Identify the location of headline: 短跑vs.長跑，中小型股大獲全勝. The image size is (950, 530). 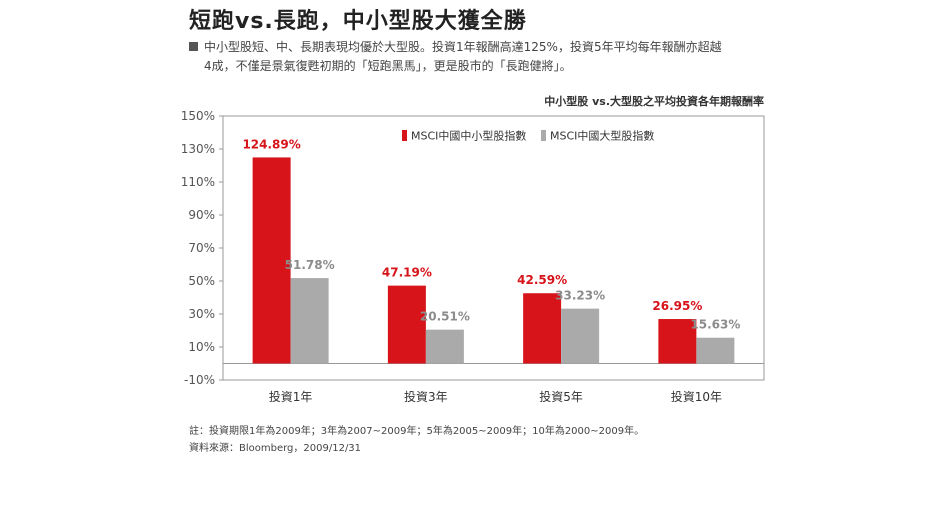
(358, 21).